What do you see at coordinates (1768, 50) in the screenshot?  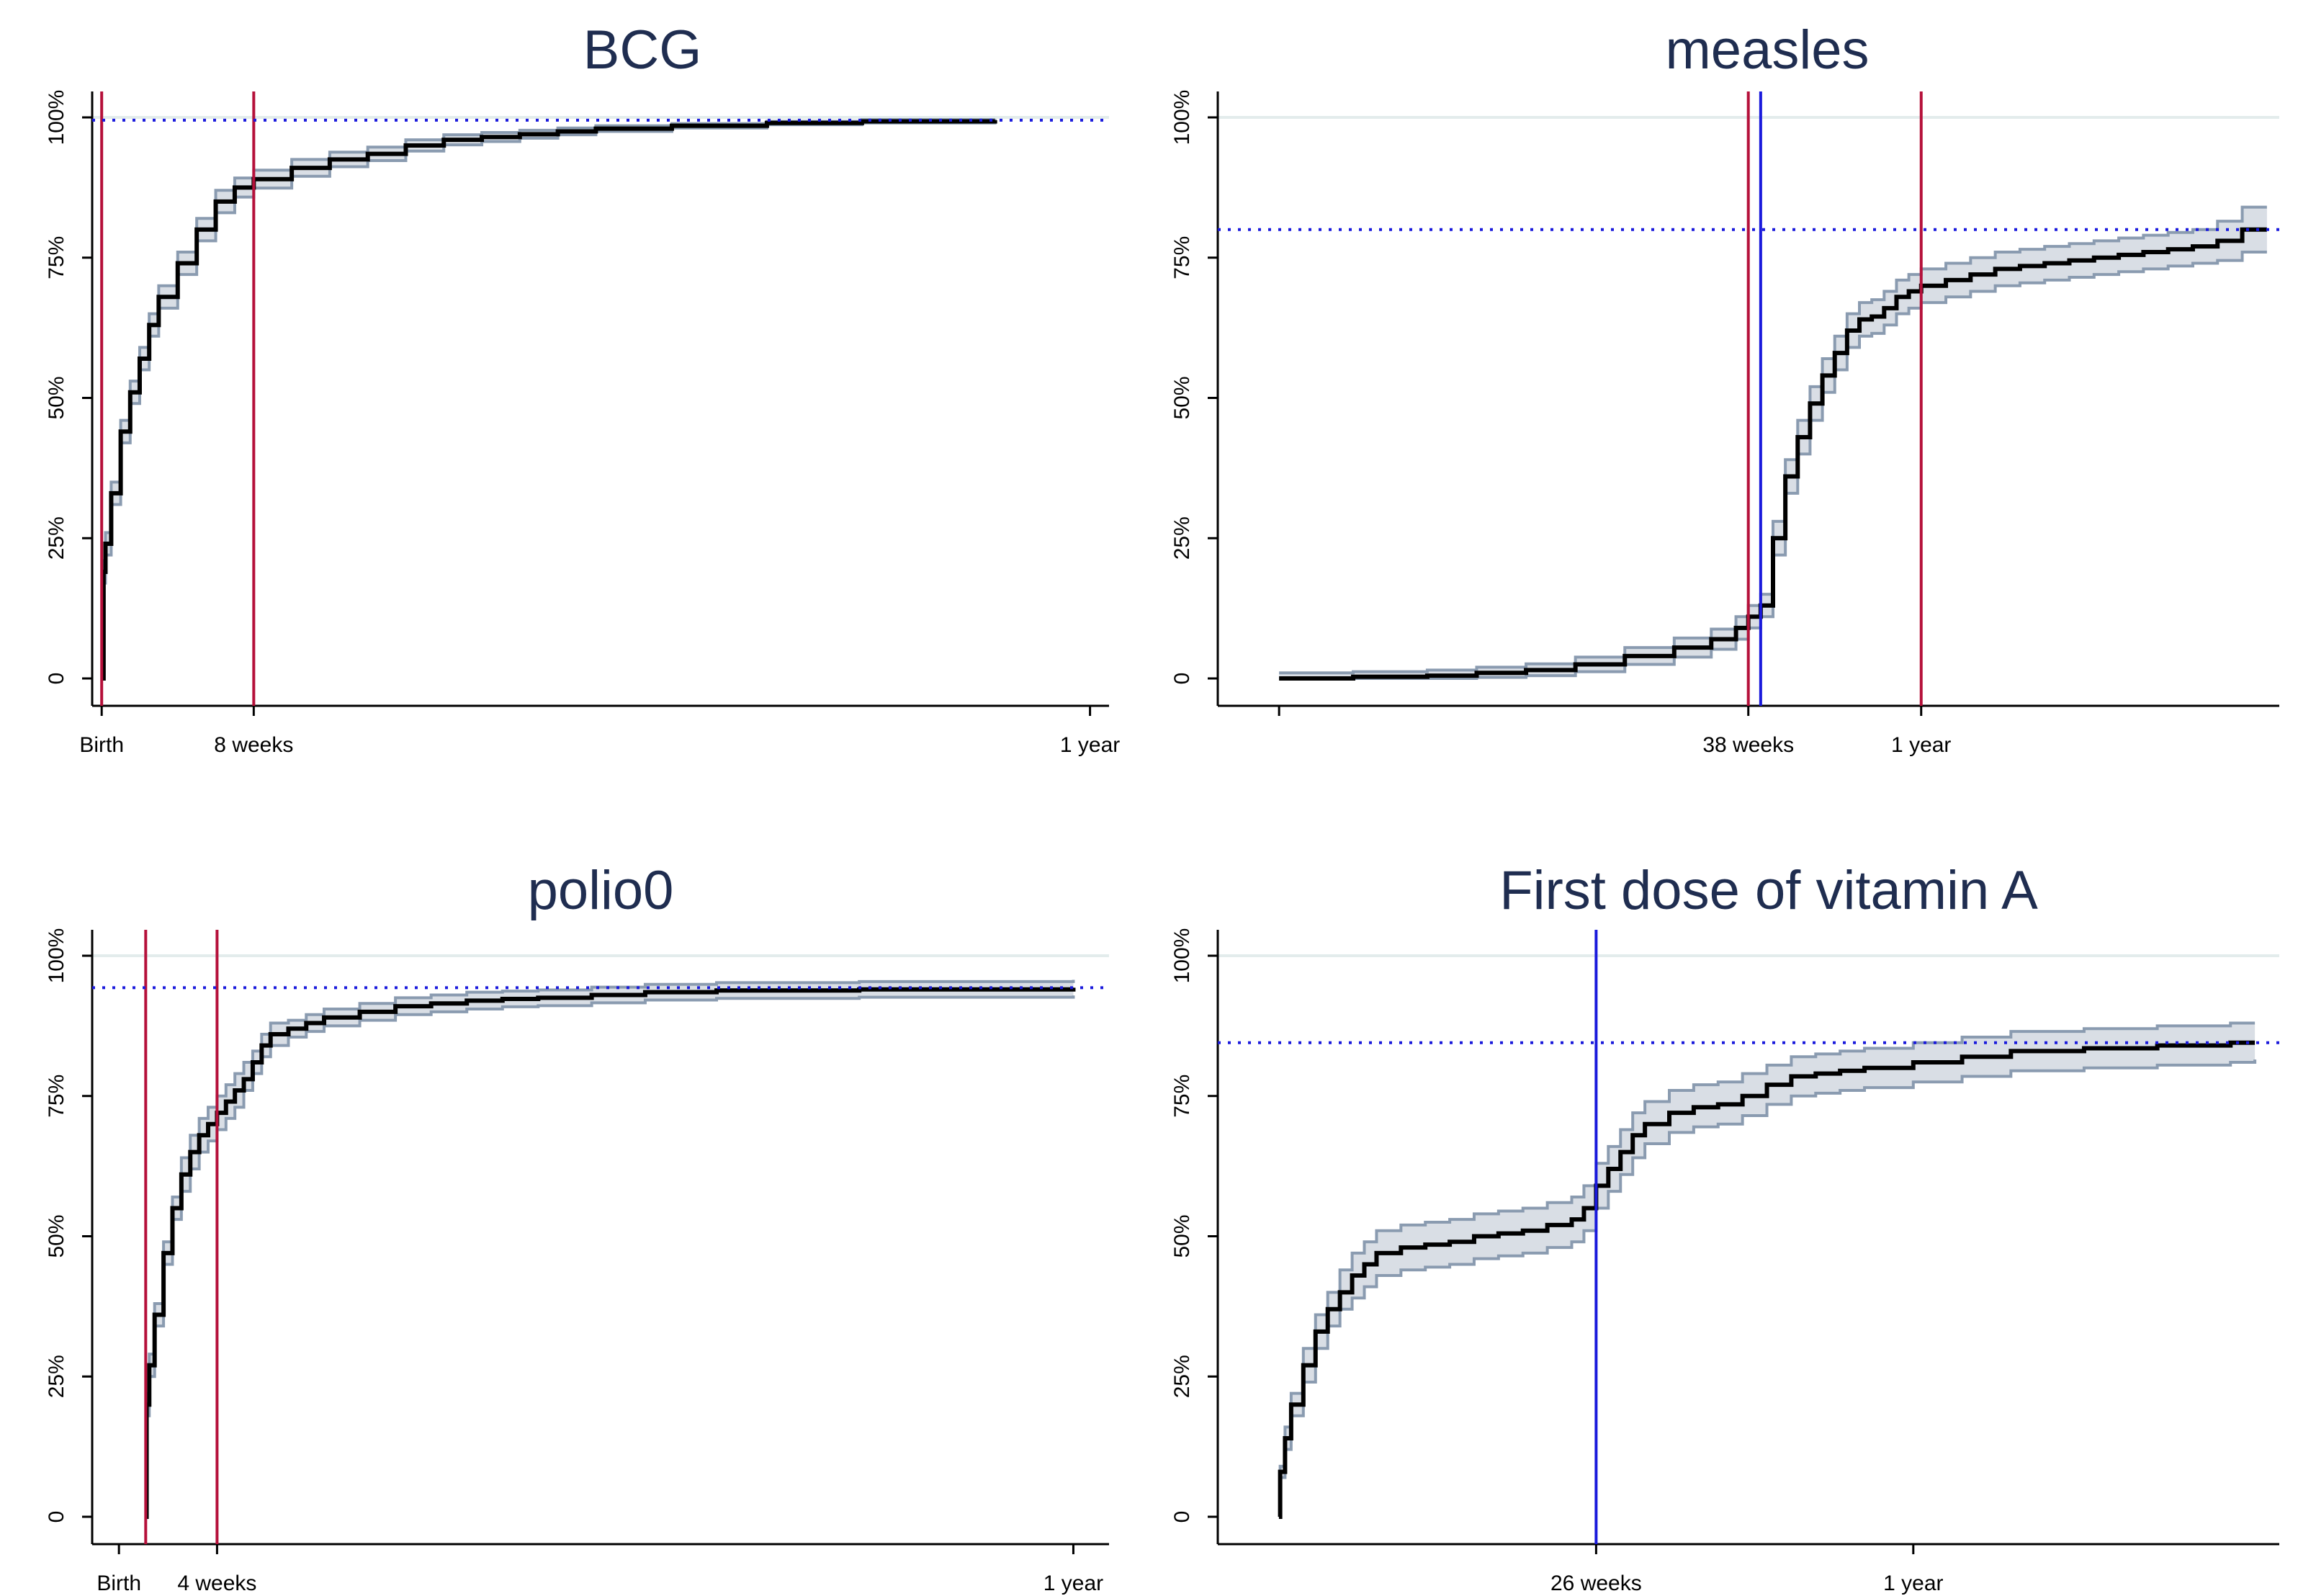 I see `panel-title: measles` at bounding box center [1768, 50].